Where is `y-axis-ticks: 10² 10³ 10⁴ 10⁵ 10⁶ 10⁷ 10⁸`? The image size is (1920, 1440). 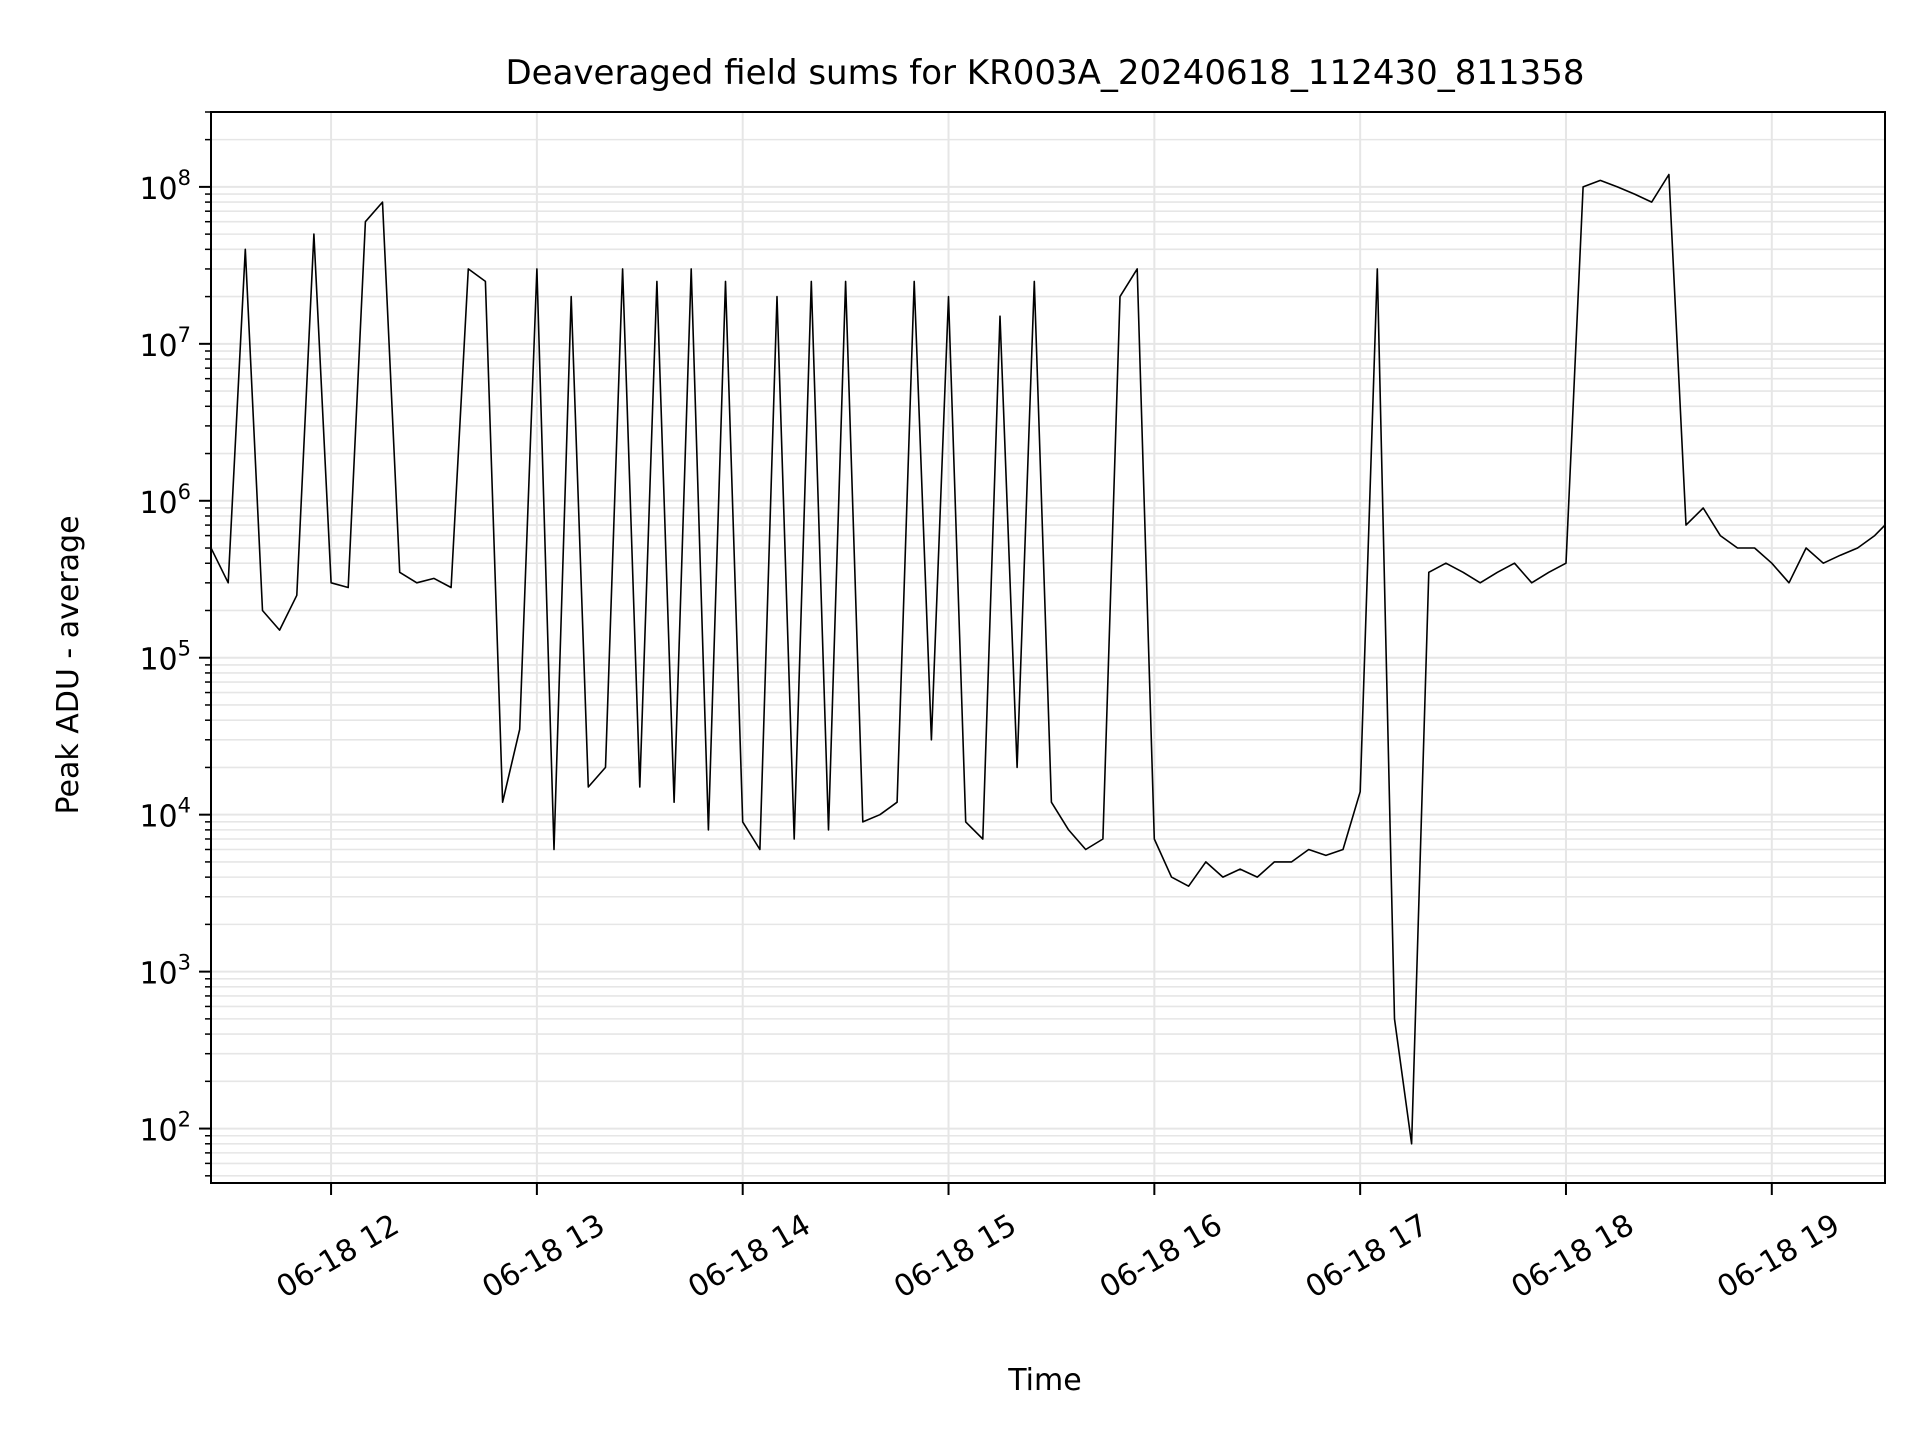 y-axis-ticks: 10² 10³ 10⁴ 10⁵ 10⁶ 10⁷ 10⁸ is located at coordinates (175, 644).